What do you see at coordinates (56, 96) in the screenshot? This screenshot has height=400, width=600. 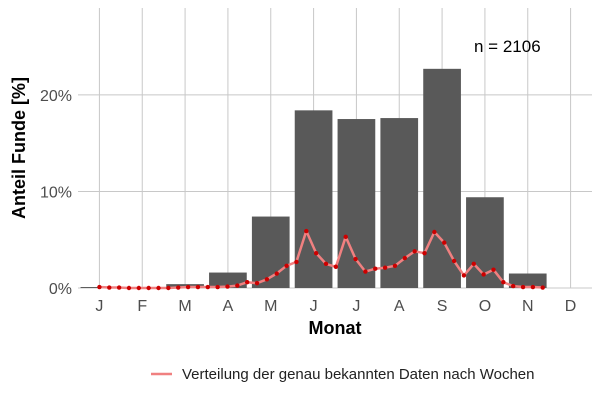 I see `y-tick-label: 20%` at bounding box center [56, 96].